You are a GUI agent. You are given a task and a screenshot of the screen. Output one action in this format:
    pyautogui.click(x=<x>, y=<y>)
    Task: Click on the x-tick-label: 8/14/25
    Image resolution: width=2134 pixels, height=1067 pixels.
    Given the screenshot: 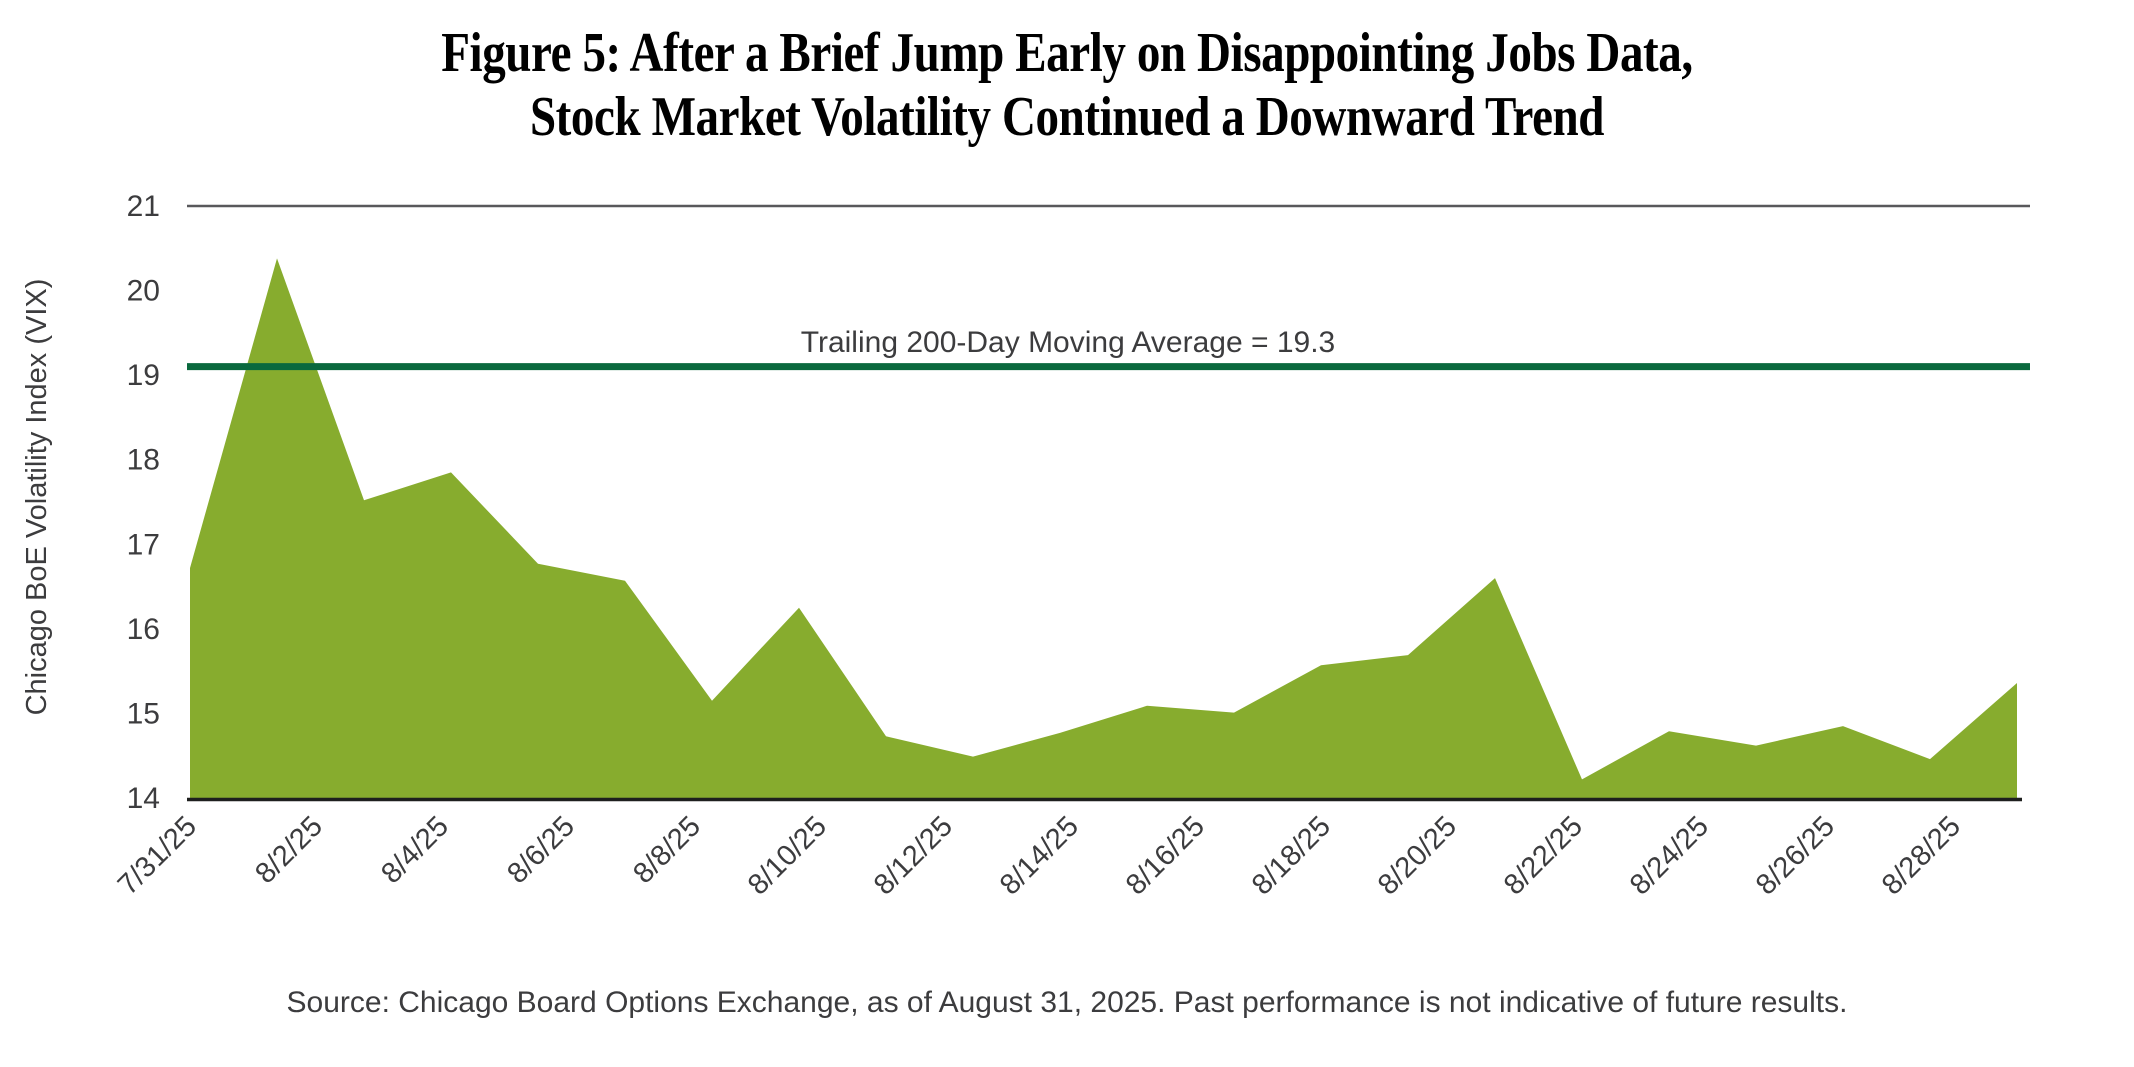 What is the action you would take?
    pyautogui.click(x=1039, y=855)
    